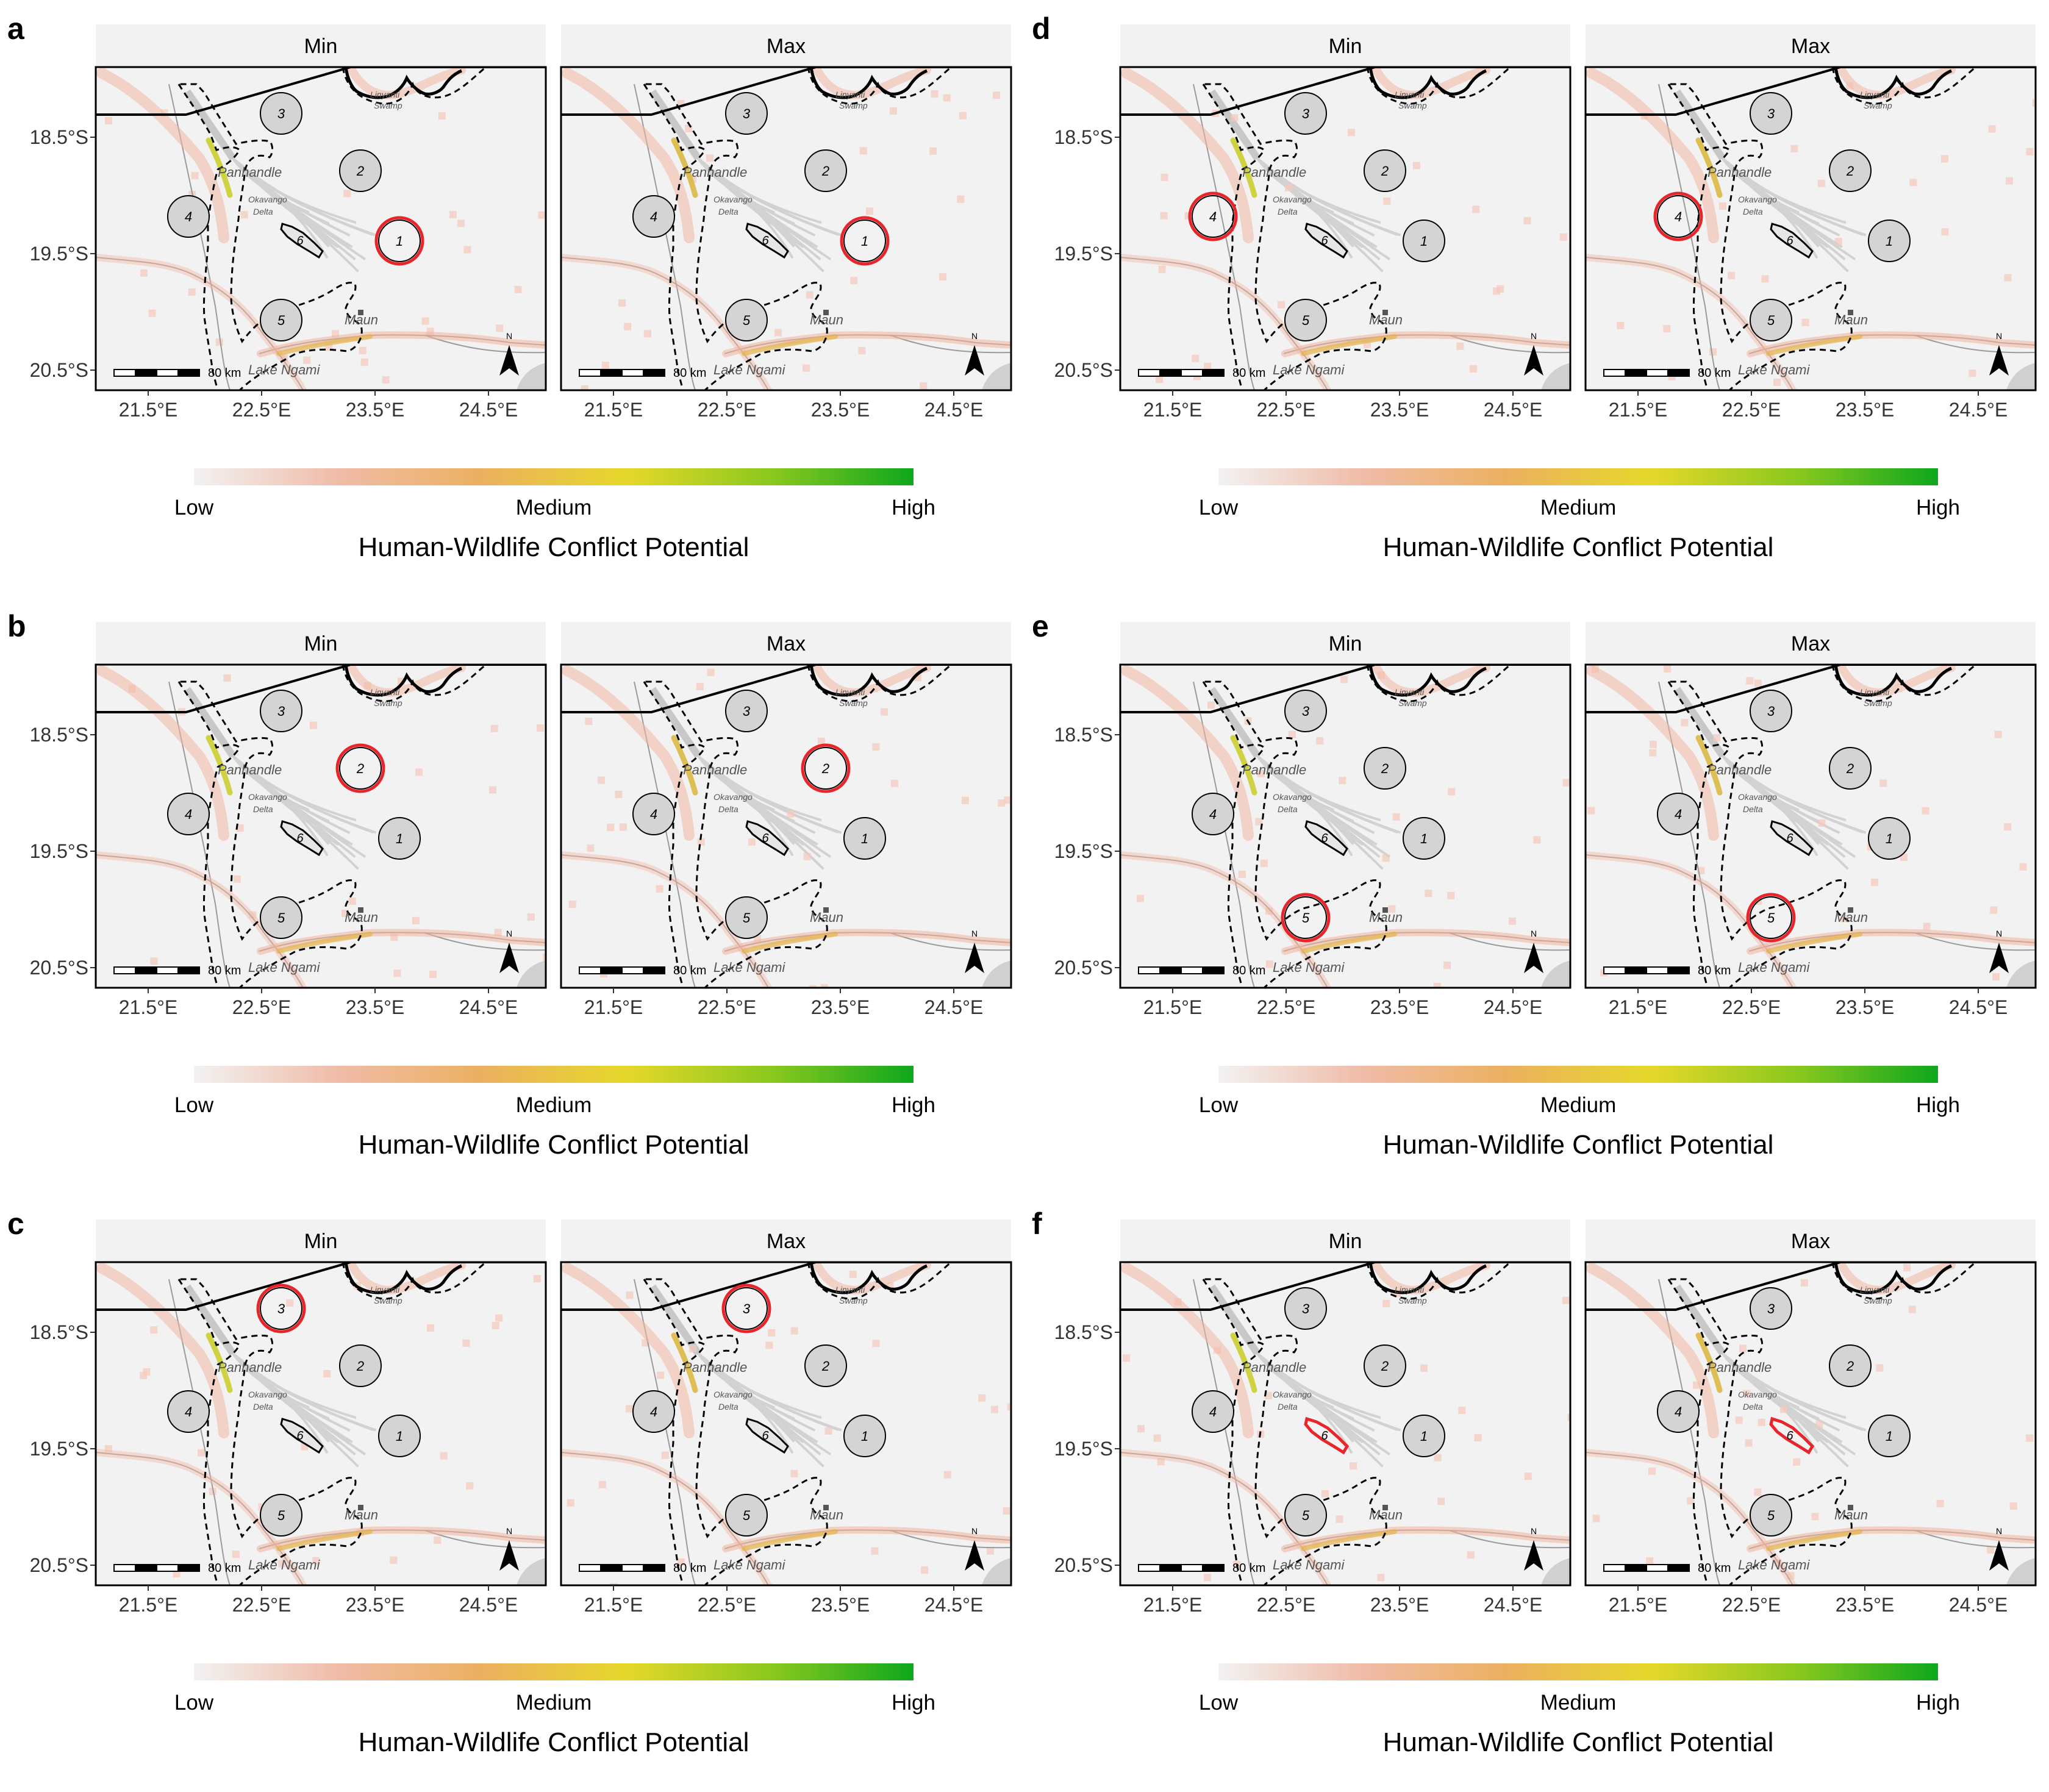  I want to click on map-frame, so click(1811, 228).